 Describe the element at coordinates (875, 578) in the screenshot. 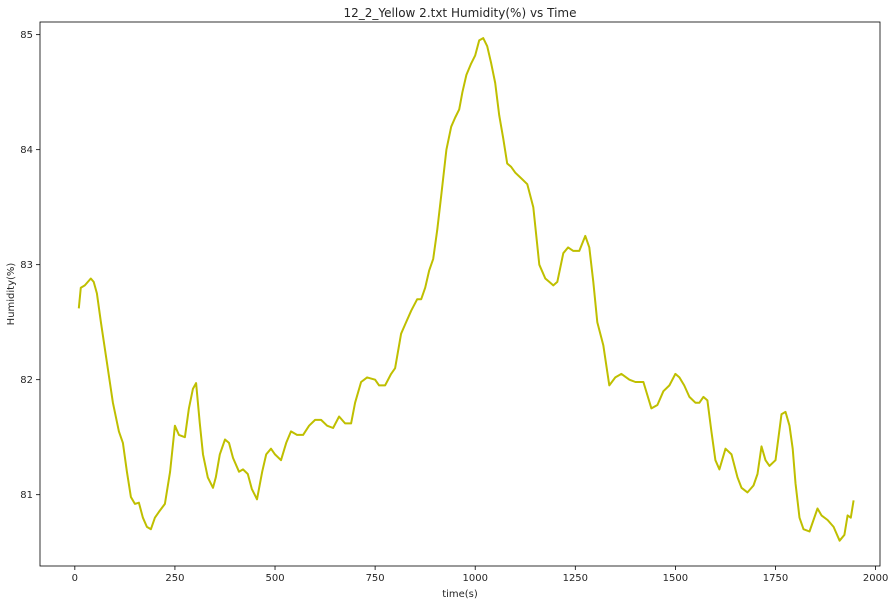

I see `x-tick-label: 2000` at that location.